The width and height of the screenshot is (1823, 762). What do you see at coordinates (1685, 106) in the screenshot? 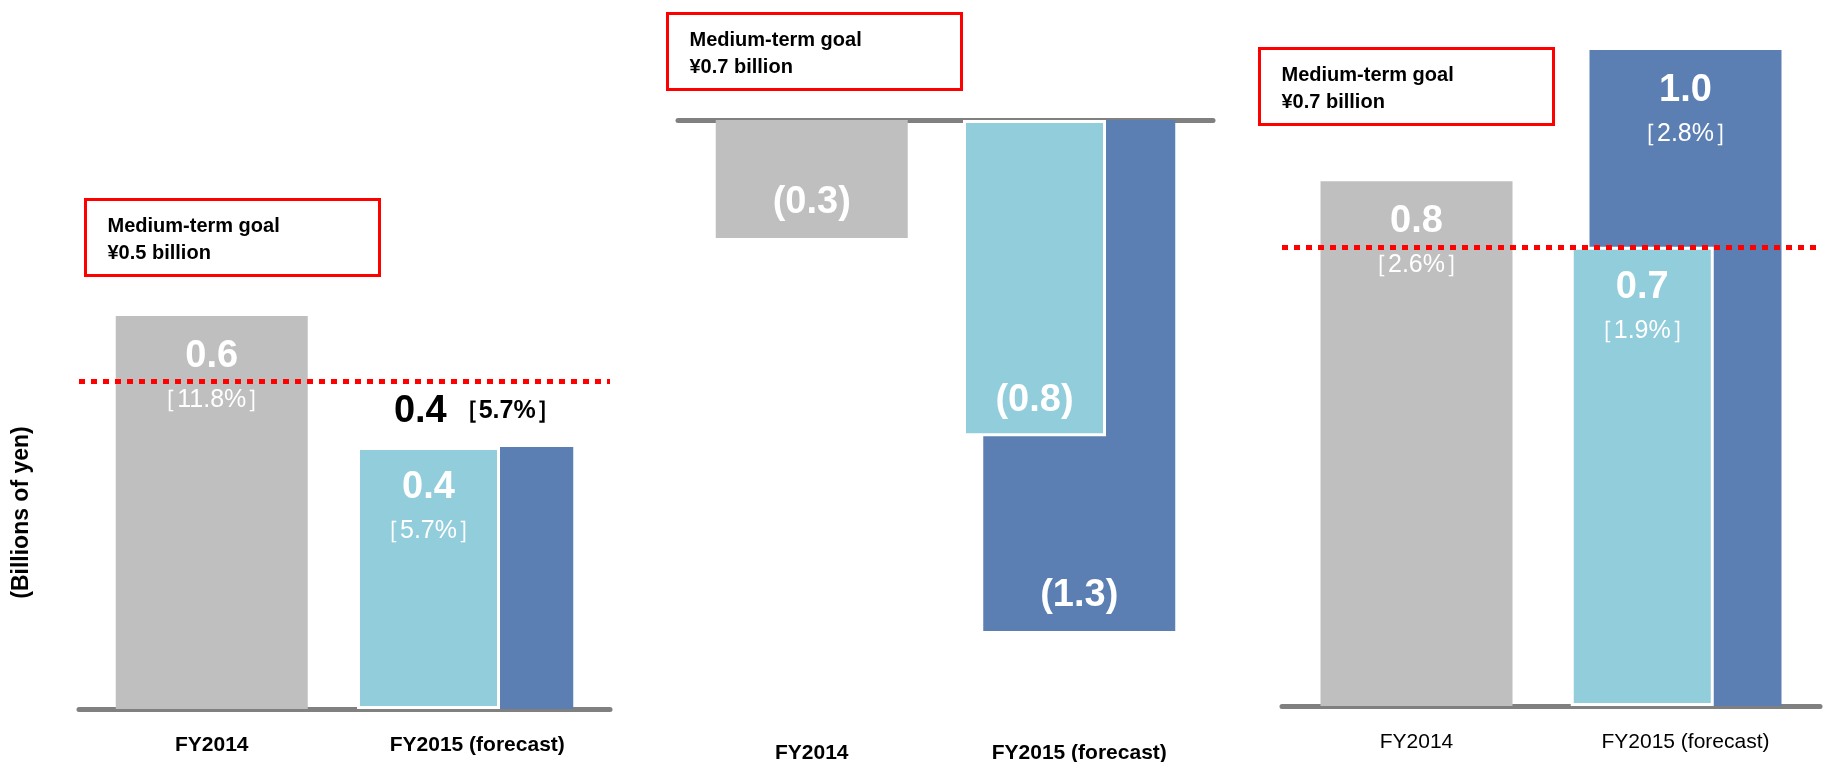
I see `data-label: 1.0 ［2.8%］` at bounding box center [1685, 106].